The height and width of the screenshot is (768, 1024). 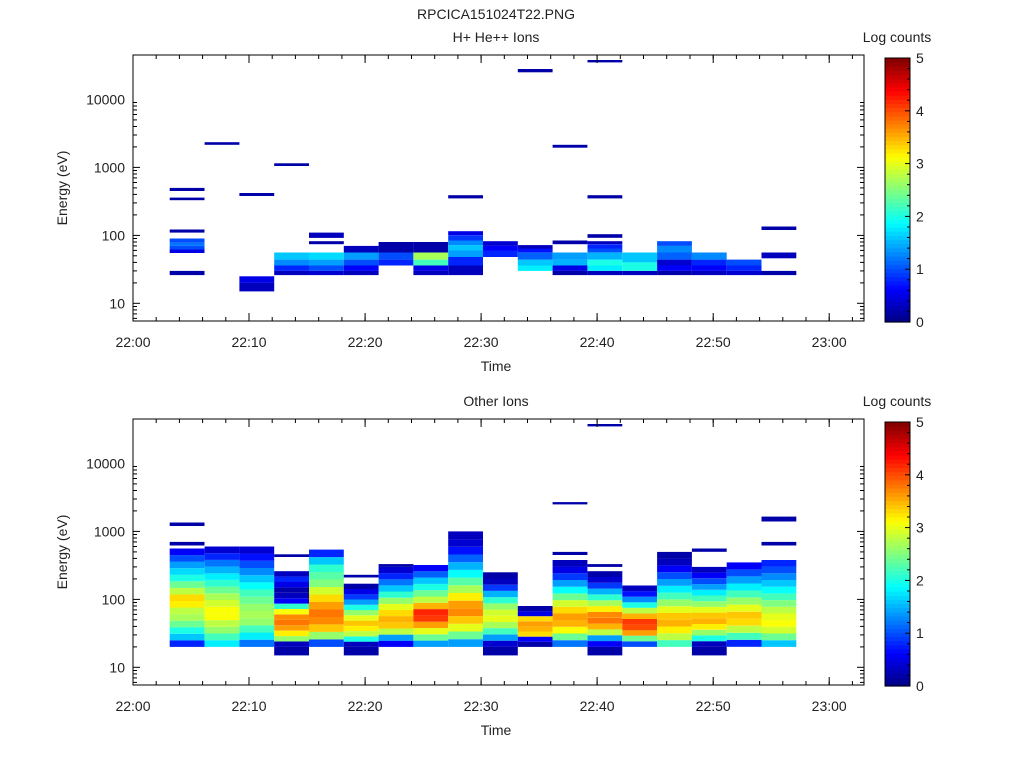 What do you see at coordinates (495, 401) in the screenshot?
I see `panel-title: Other Ions` at bounding box center [495, 401].